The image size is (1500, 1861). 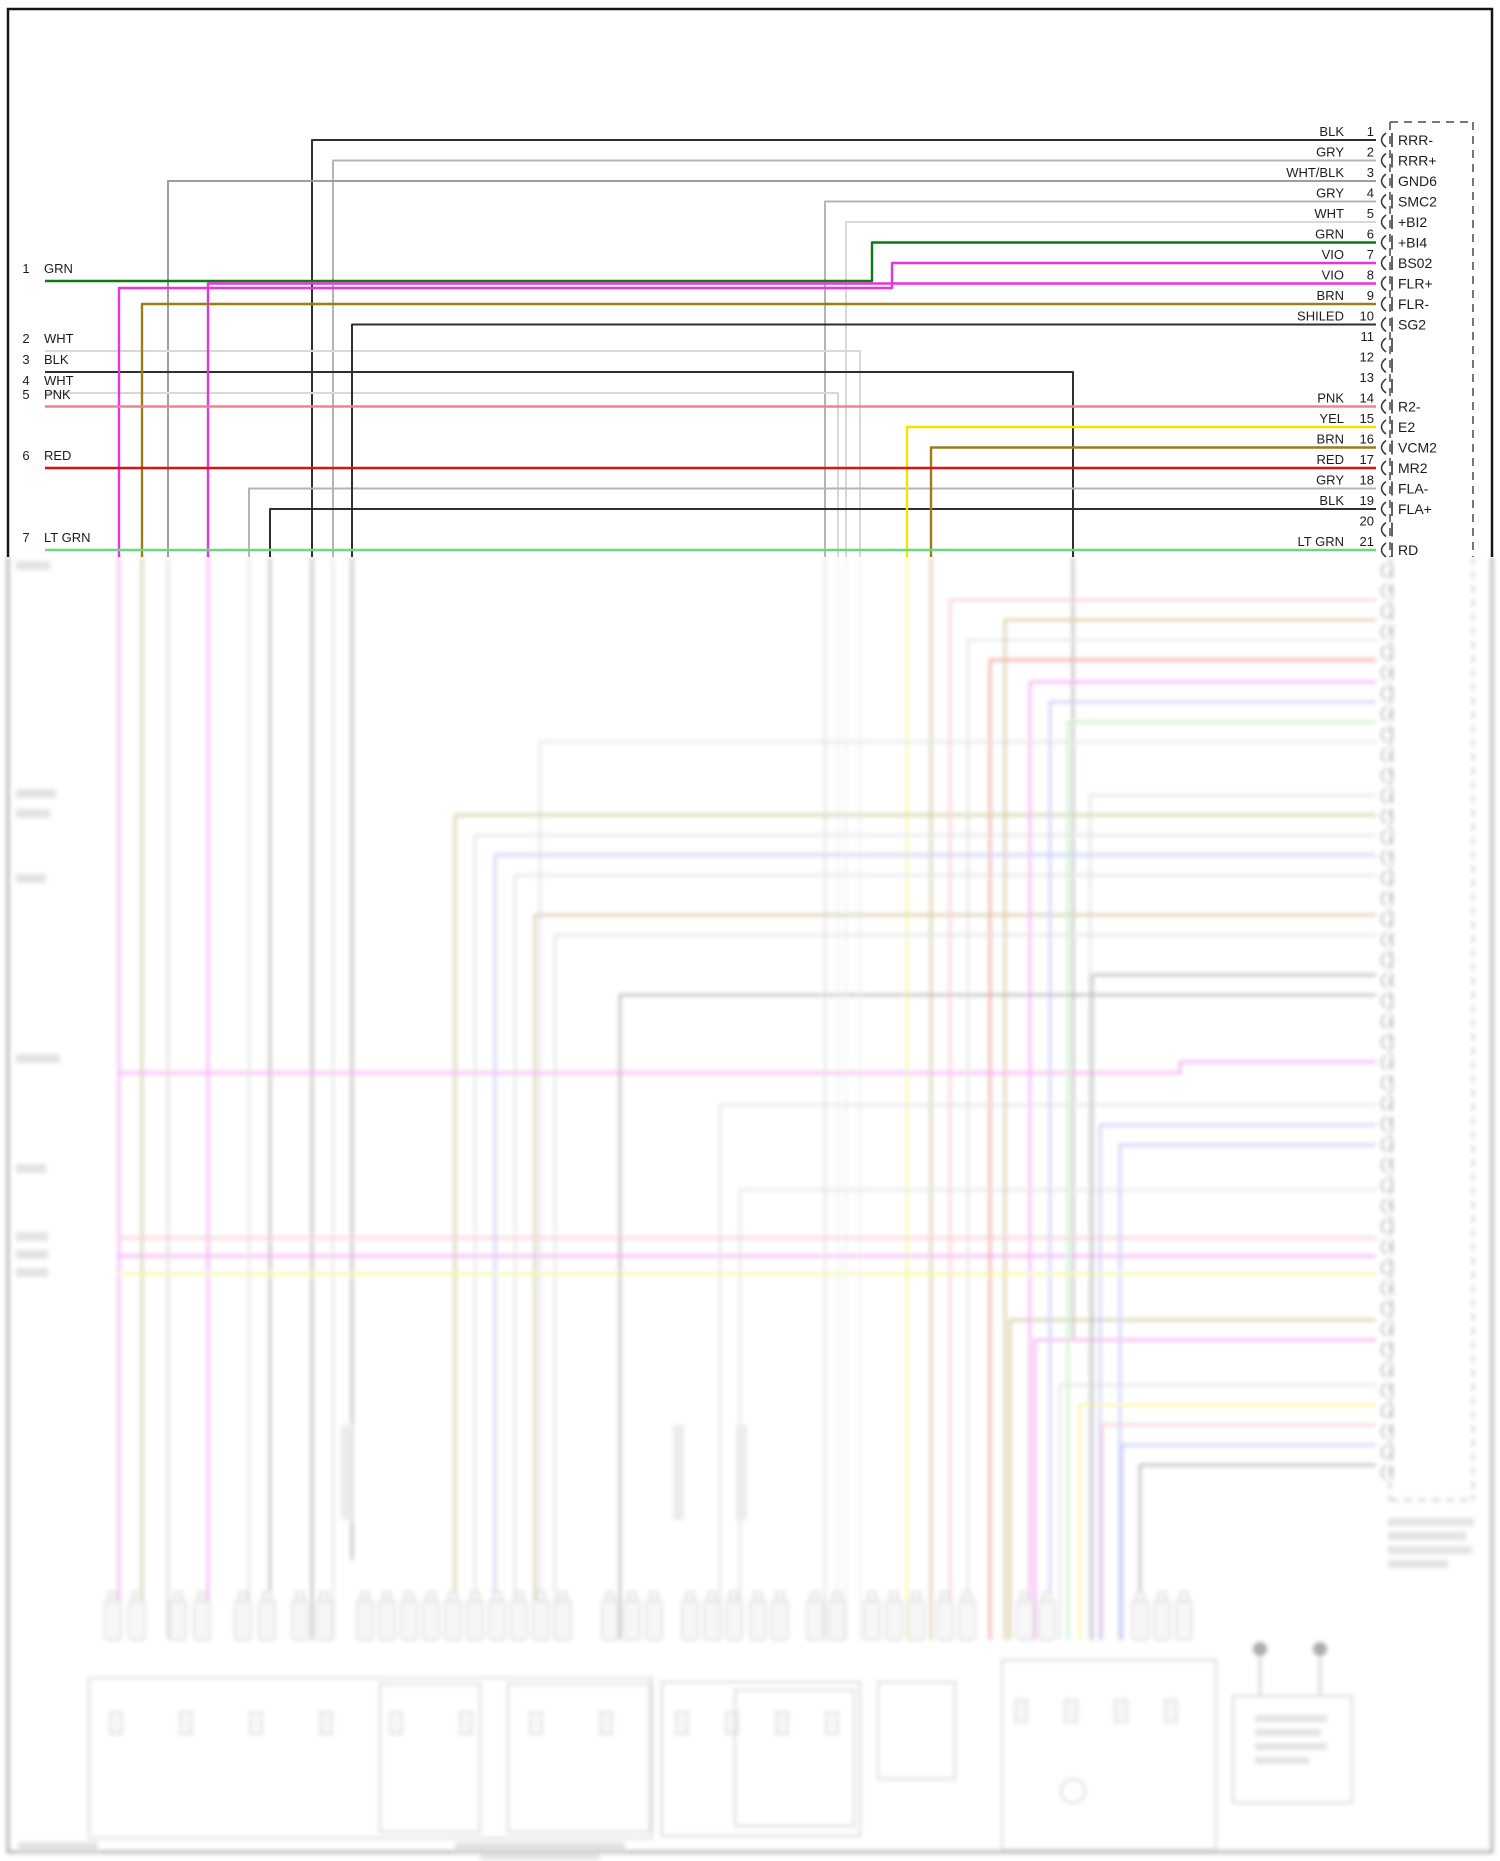 What do you see at coordinates (710, 262) in the screenshot?
I see `wire-pin6-grn` at bounding box center [710, 262].